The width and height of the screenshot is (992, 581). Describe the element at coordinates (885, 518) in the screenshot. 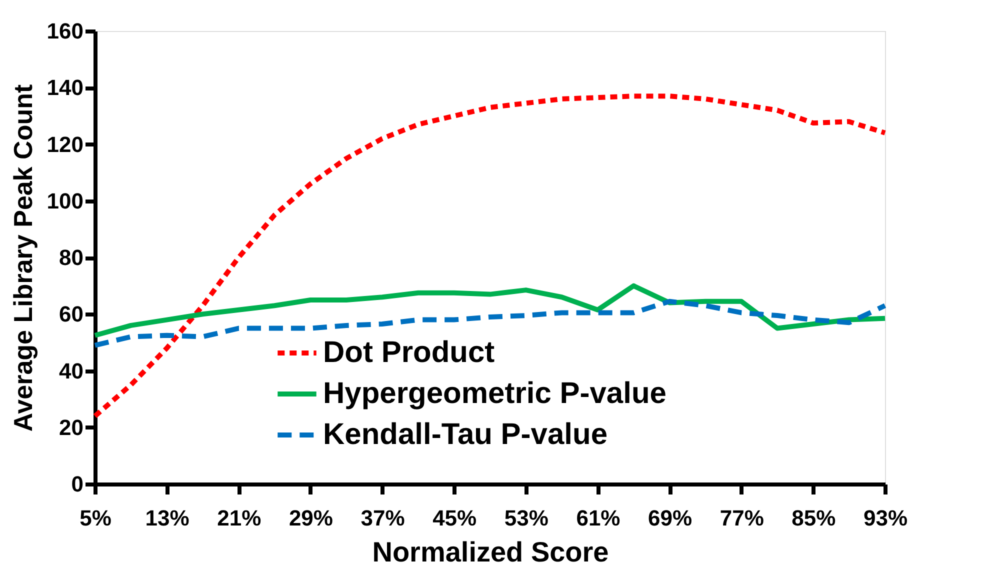

I see `x-tick-label: 93%` at that location.